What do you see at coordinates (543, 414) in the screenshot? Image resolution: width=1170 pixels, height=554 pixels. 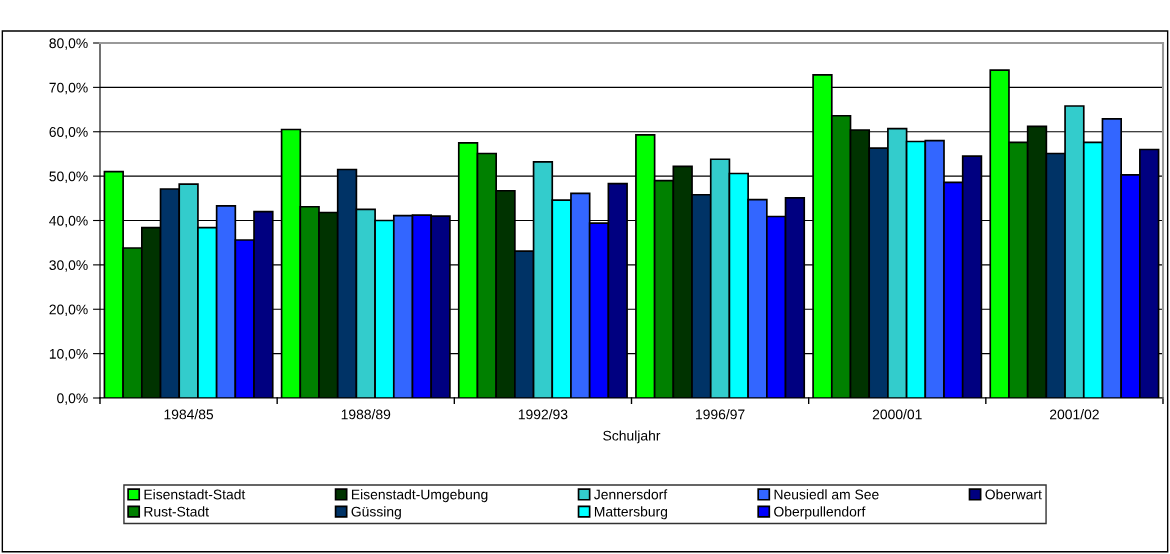 I see `x-tick-label: 1992/93` at bounding box center [543, 414].